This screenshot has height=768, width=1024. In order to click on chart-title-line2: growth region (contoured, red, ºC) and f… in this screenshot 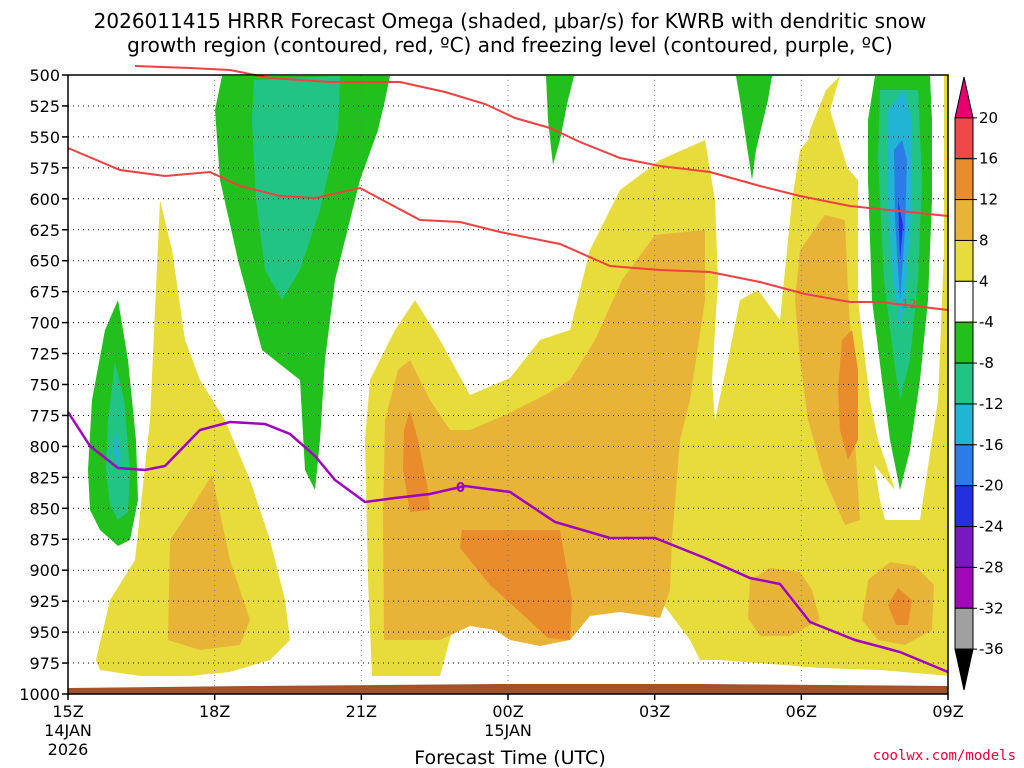, I will do `click(510, 45)`.